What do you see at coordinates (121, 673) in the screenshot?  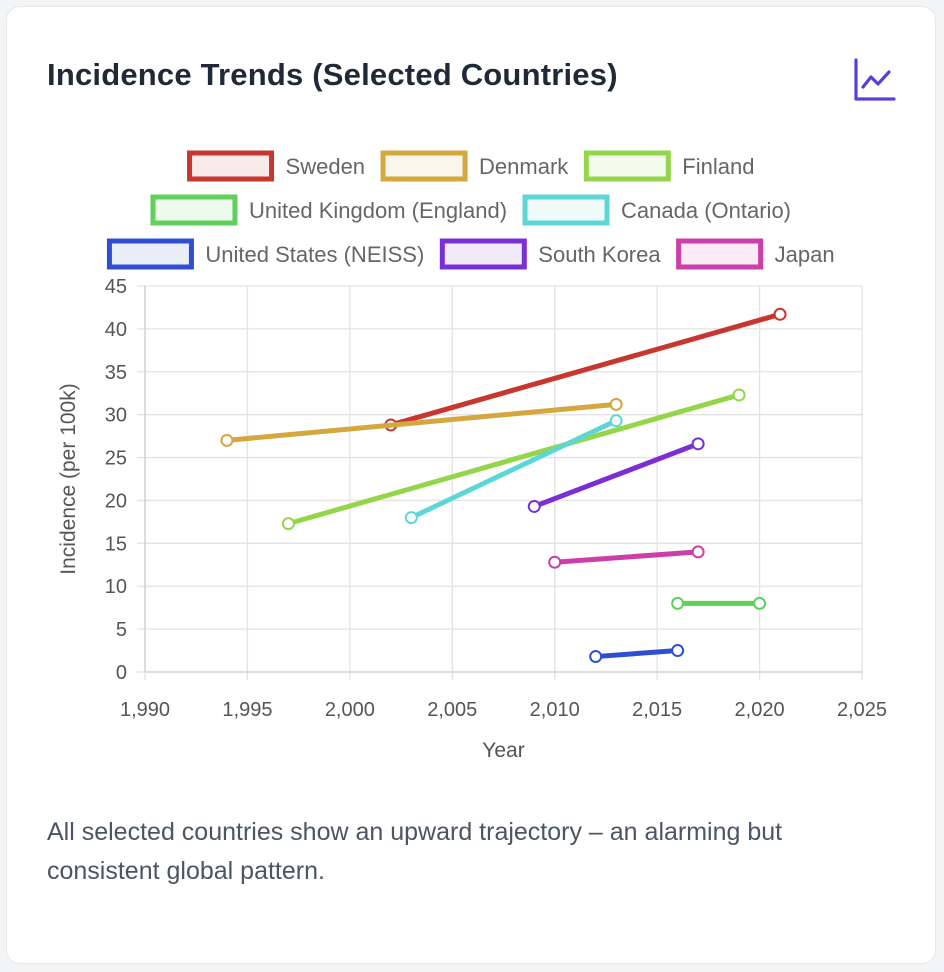 I see `y-tick-label: 0` at bounding box center [121, 673].